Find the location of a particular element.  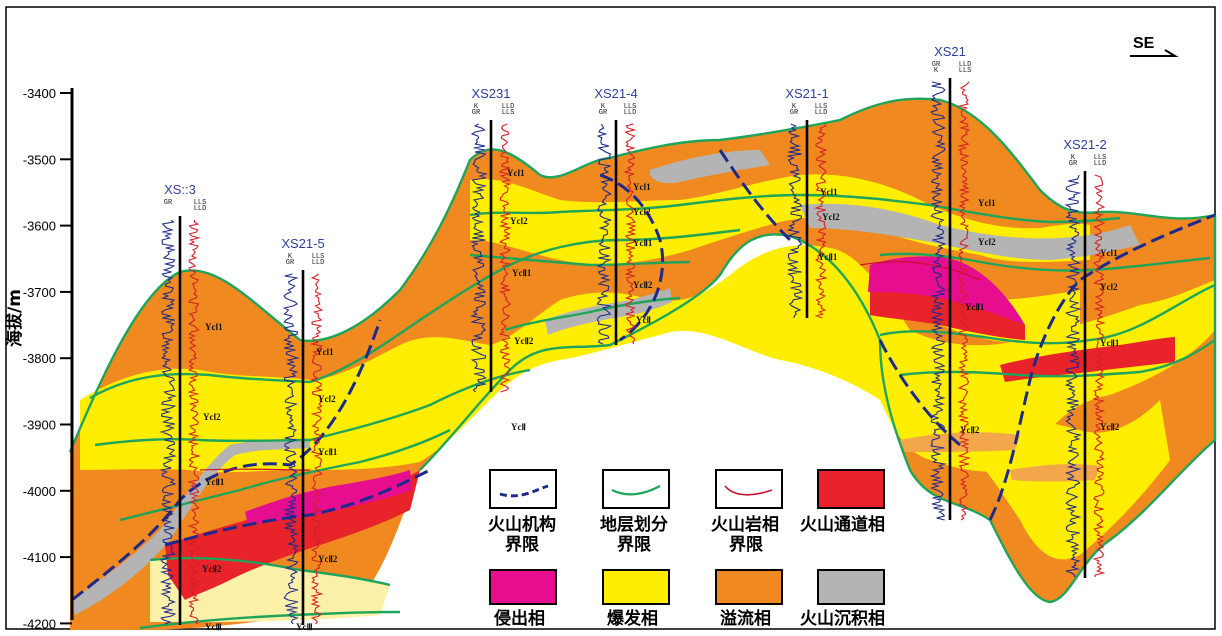

legend-swatch-stratum-division is located at coordinates (636, 489).